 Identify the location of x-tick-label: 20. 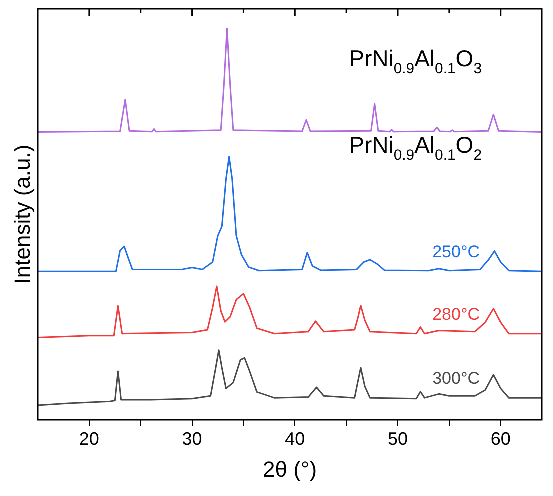
(89, 438).